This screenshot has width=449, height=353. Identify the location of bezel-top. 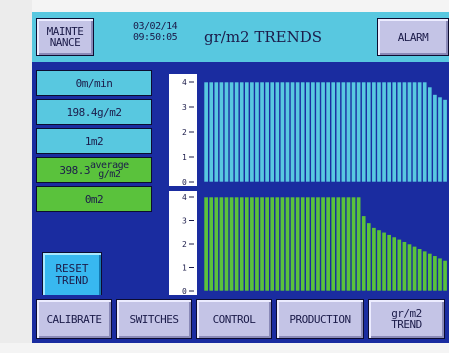
(224, 6).